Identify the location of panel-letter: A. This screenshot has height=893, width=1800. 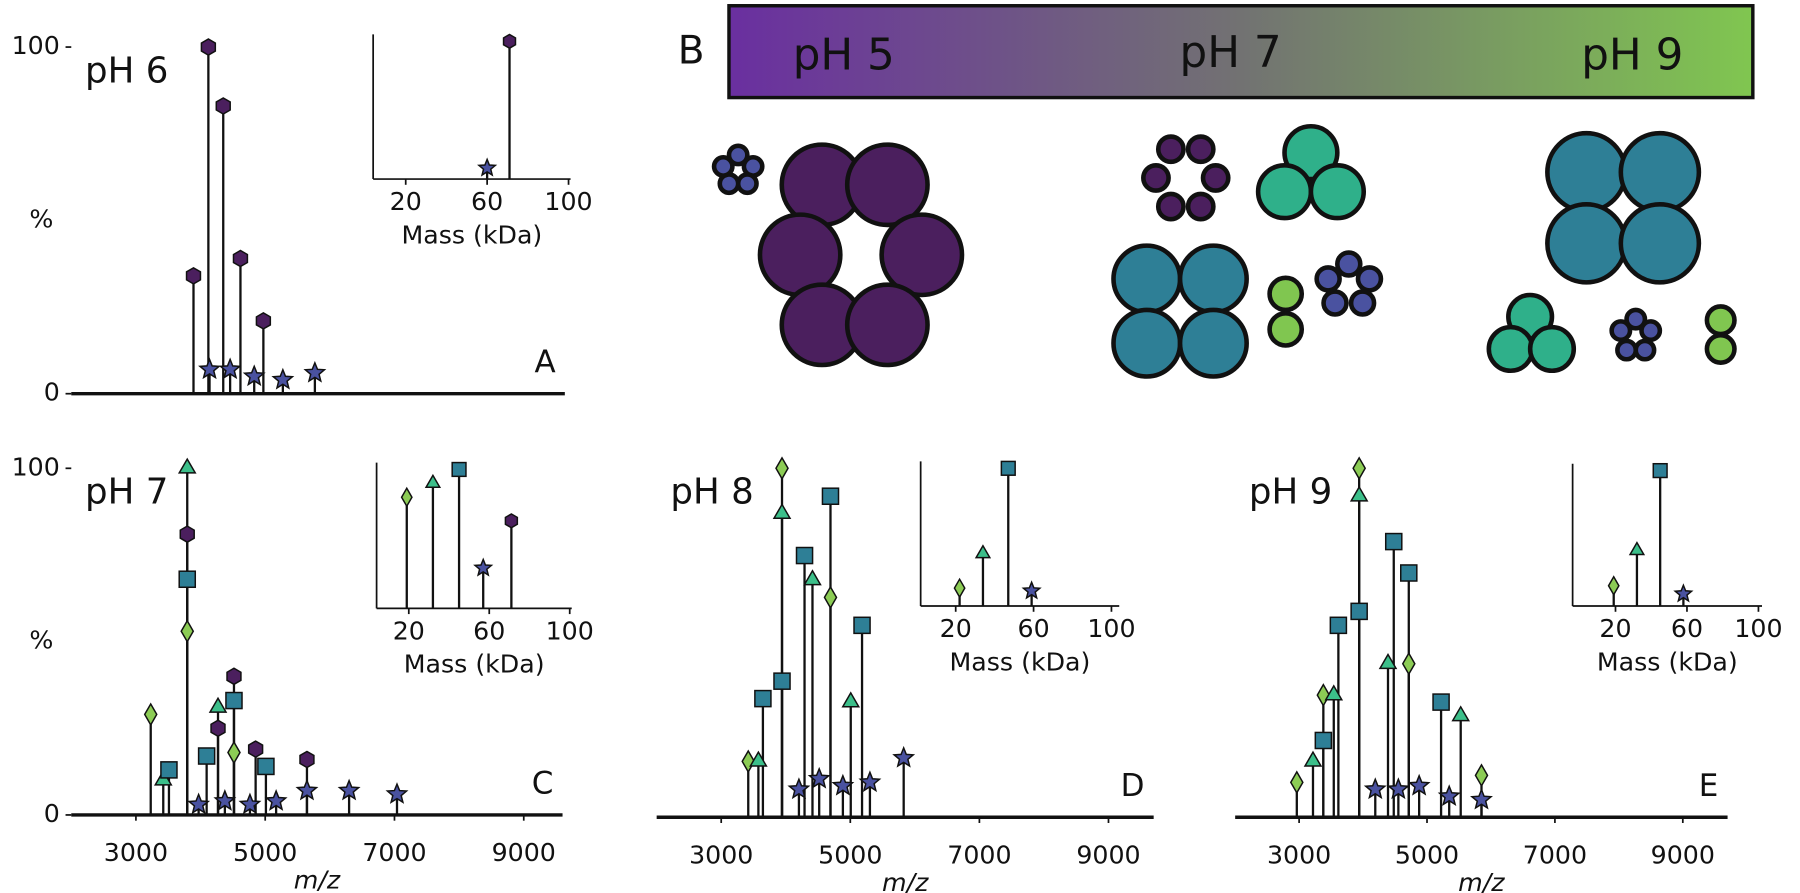
(544, 362).